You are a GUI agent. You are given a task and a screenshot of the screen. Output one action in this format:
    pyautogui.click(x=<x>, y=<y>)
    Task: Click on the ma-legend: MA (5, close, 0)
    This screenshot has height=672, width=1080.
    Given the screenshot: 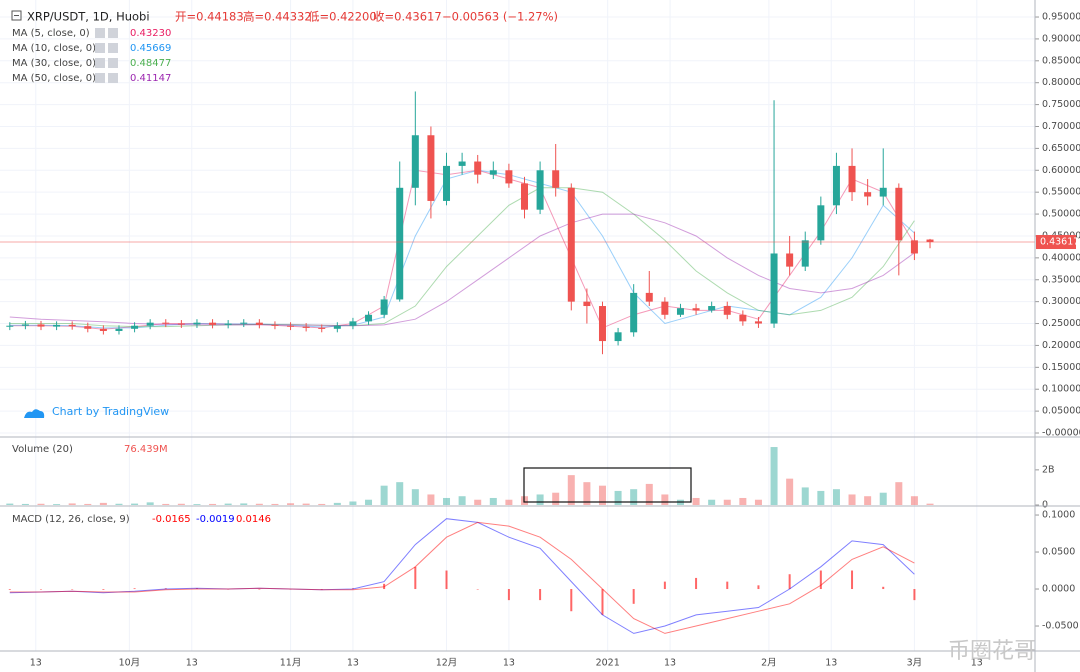 What is the action you would take?
    pyautogui.click(x=51, y=33)
    